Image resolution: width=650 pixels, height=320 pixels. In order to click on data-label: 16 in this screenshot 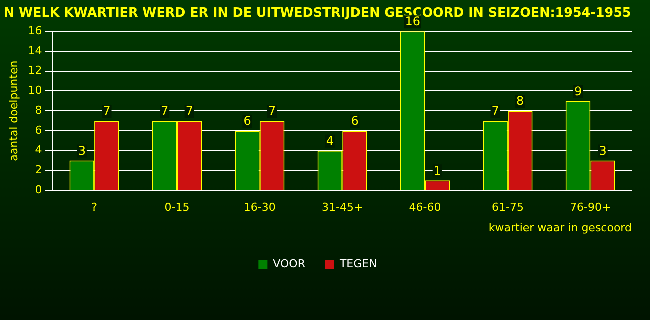, I will do `click(413, 21)`.